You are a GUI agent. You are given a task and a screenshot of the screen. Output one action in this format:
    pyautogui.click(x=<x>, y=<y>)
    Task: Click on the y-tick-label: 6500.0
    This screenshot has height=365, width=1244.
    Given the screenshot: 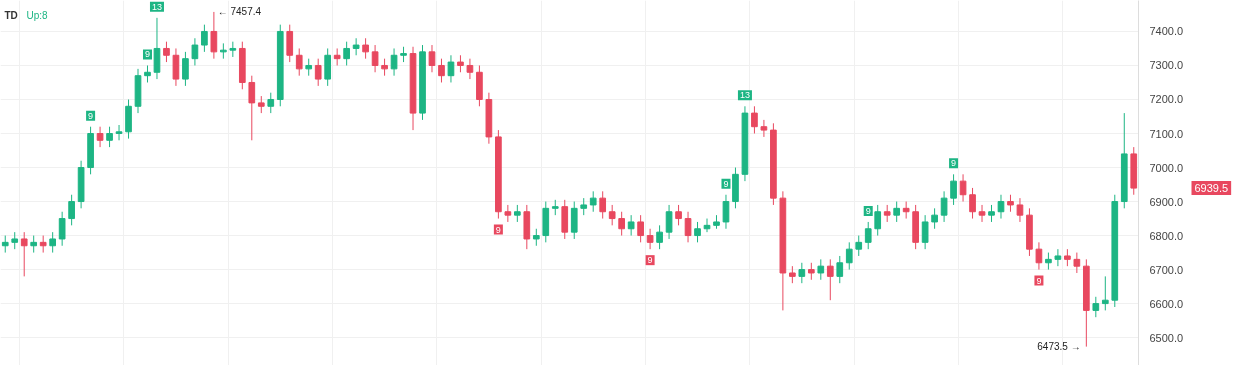 What is the action you would take?
    pyautogui.click(x=1166, y=337)
    